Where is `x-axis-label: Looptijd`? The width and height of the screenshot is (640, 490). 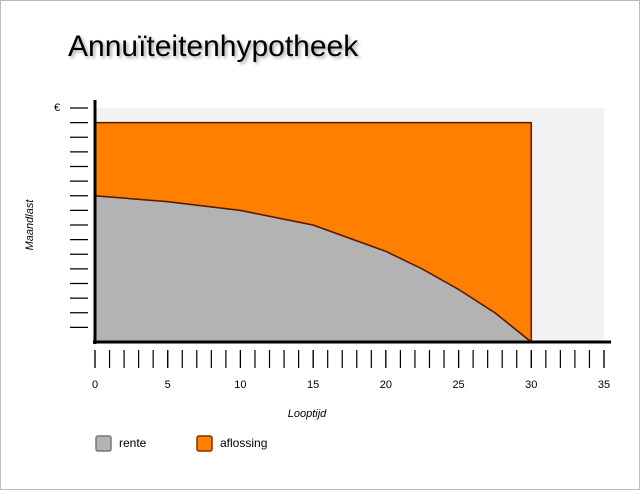
x-axis-label: Looptijd is located at coordinates (307, 414).